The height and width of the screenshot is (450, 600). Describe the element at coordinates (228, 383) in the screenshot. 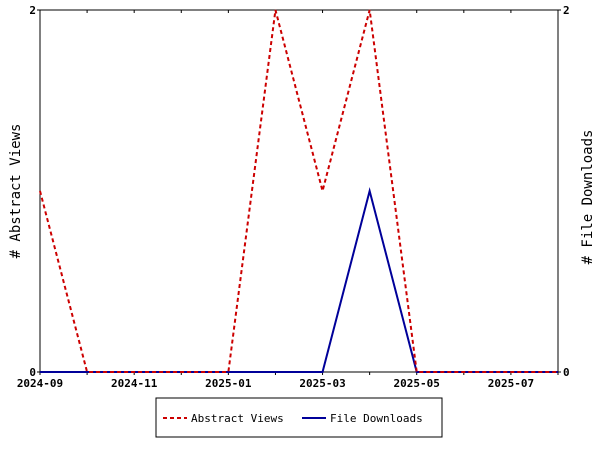

I see `x-tick-label: 2025-01` at that location.